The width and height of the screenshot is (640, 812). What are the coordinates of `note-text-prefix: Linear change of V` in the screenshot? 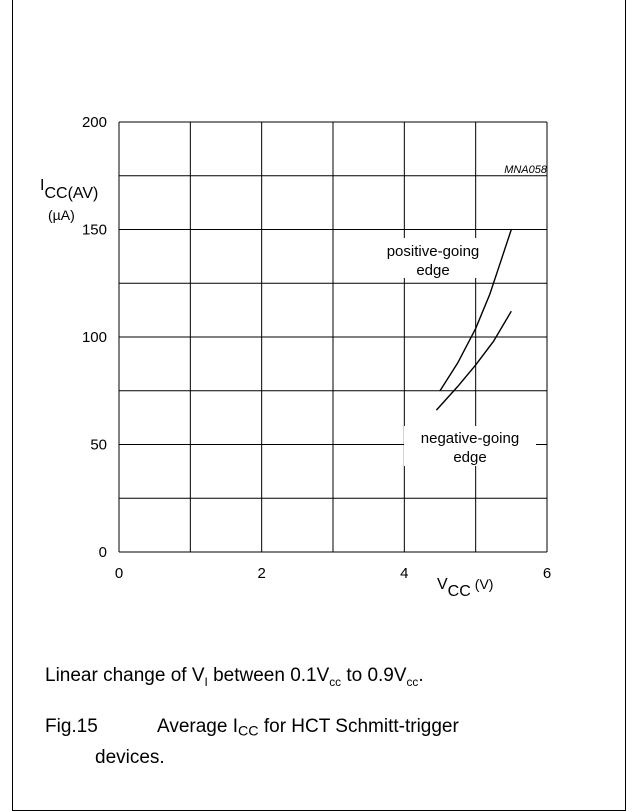 It's located at (125, 675).